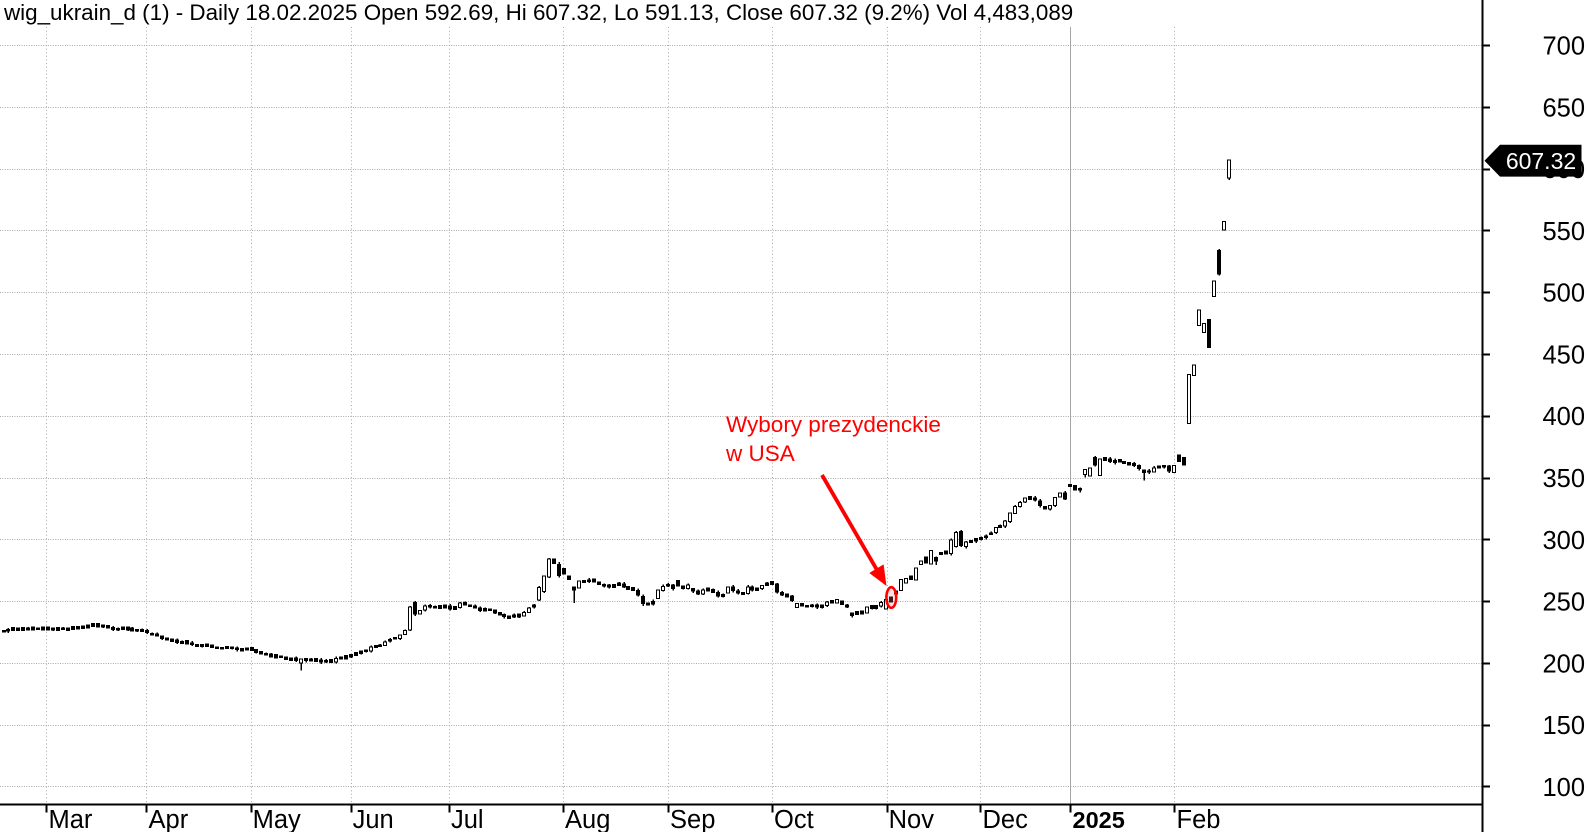  Describe the element at coordinates (833, 424) in the screenshot. I see `svg-text: Wybory prezydenckie` at that location.